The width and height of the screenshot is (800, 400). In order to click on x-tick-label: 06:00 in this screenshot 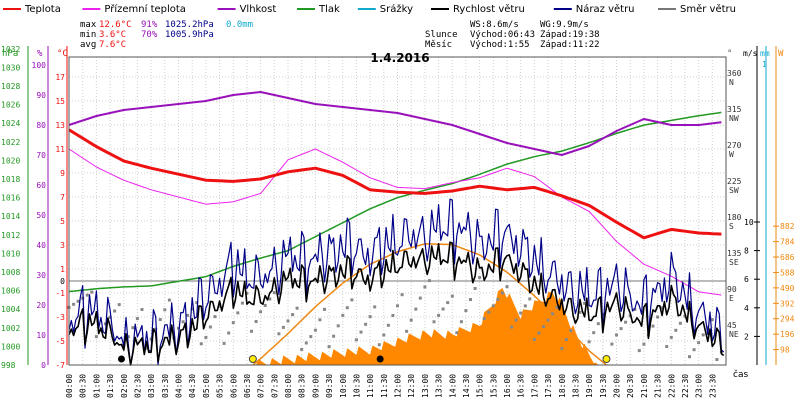, I will do `click(233, 386)`.